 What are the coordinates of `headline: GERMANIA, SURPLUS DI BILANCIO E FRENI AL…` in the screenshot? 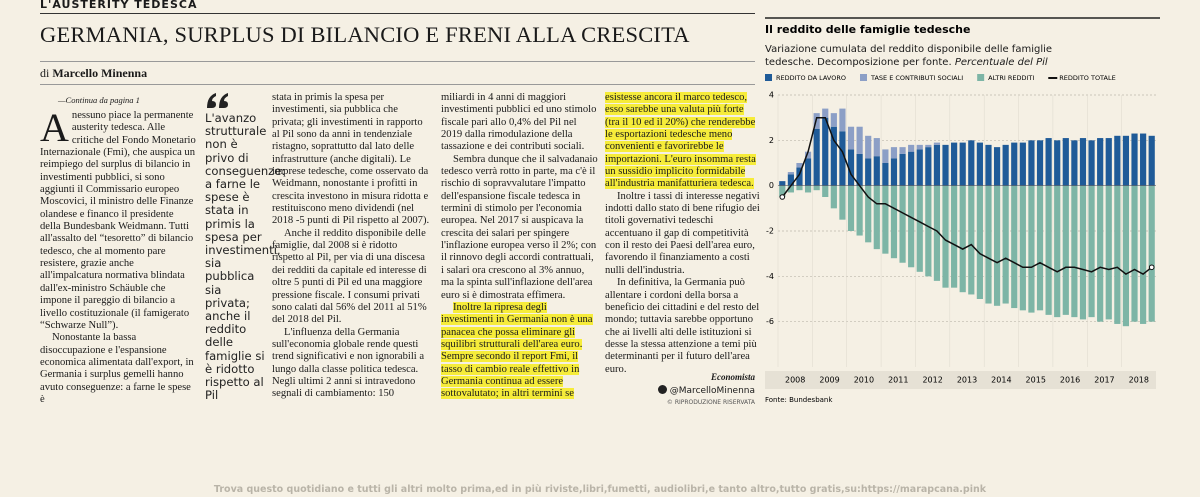 It's located at (365, 34).